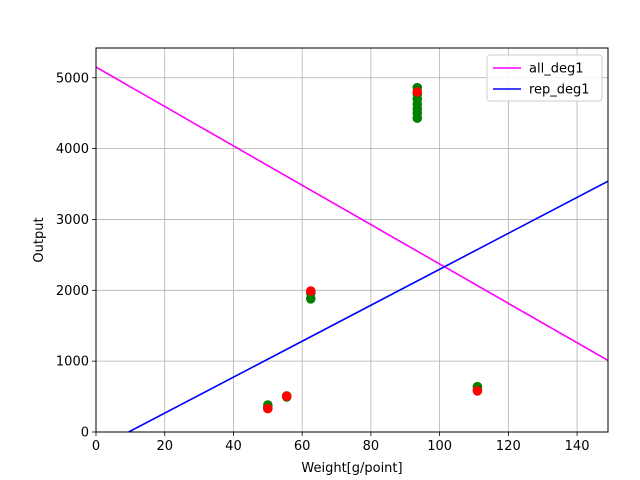  I want to click on x-axis-ticks: 0 20 40 60 80 100 120 140, so click(341, 443).